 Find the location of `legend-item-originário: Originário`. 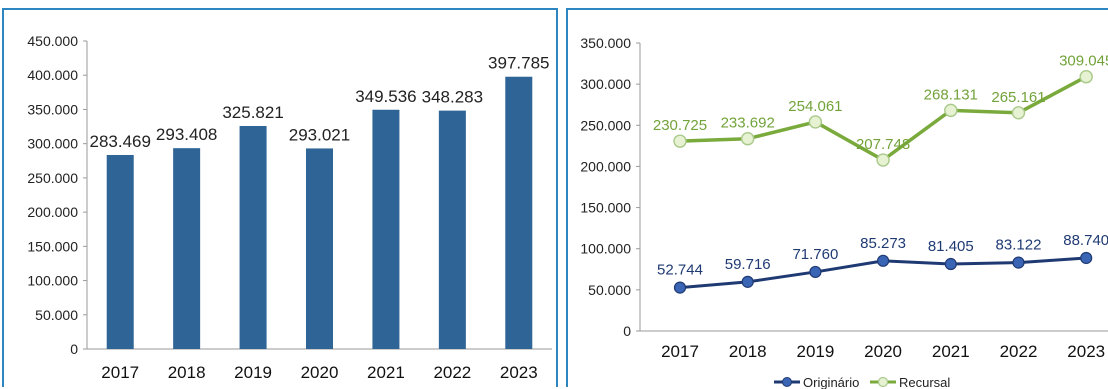

legend-item-originário: Originário is located at coordinates (816, 382).